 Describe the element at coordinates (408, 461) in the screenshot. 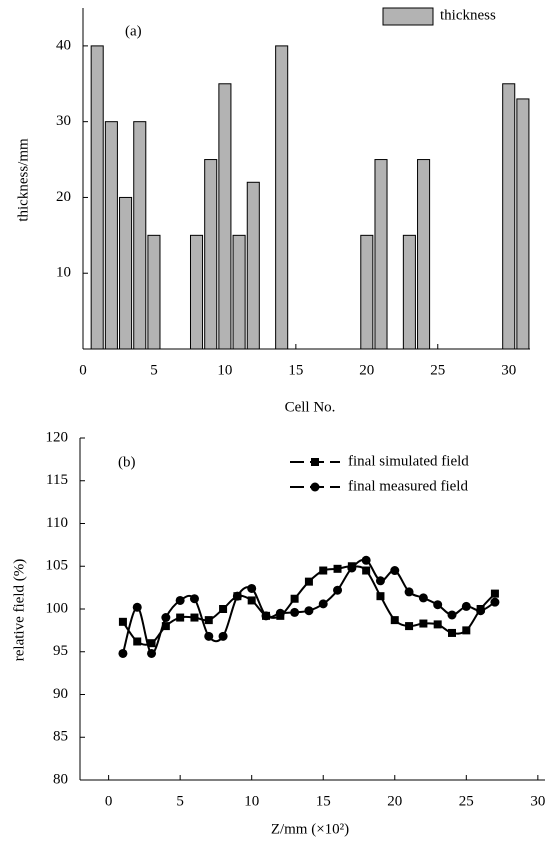

I see `legend-label: final simulated field` at that location.